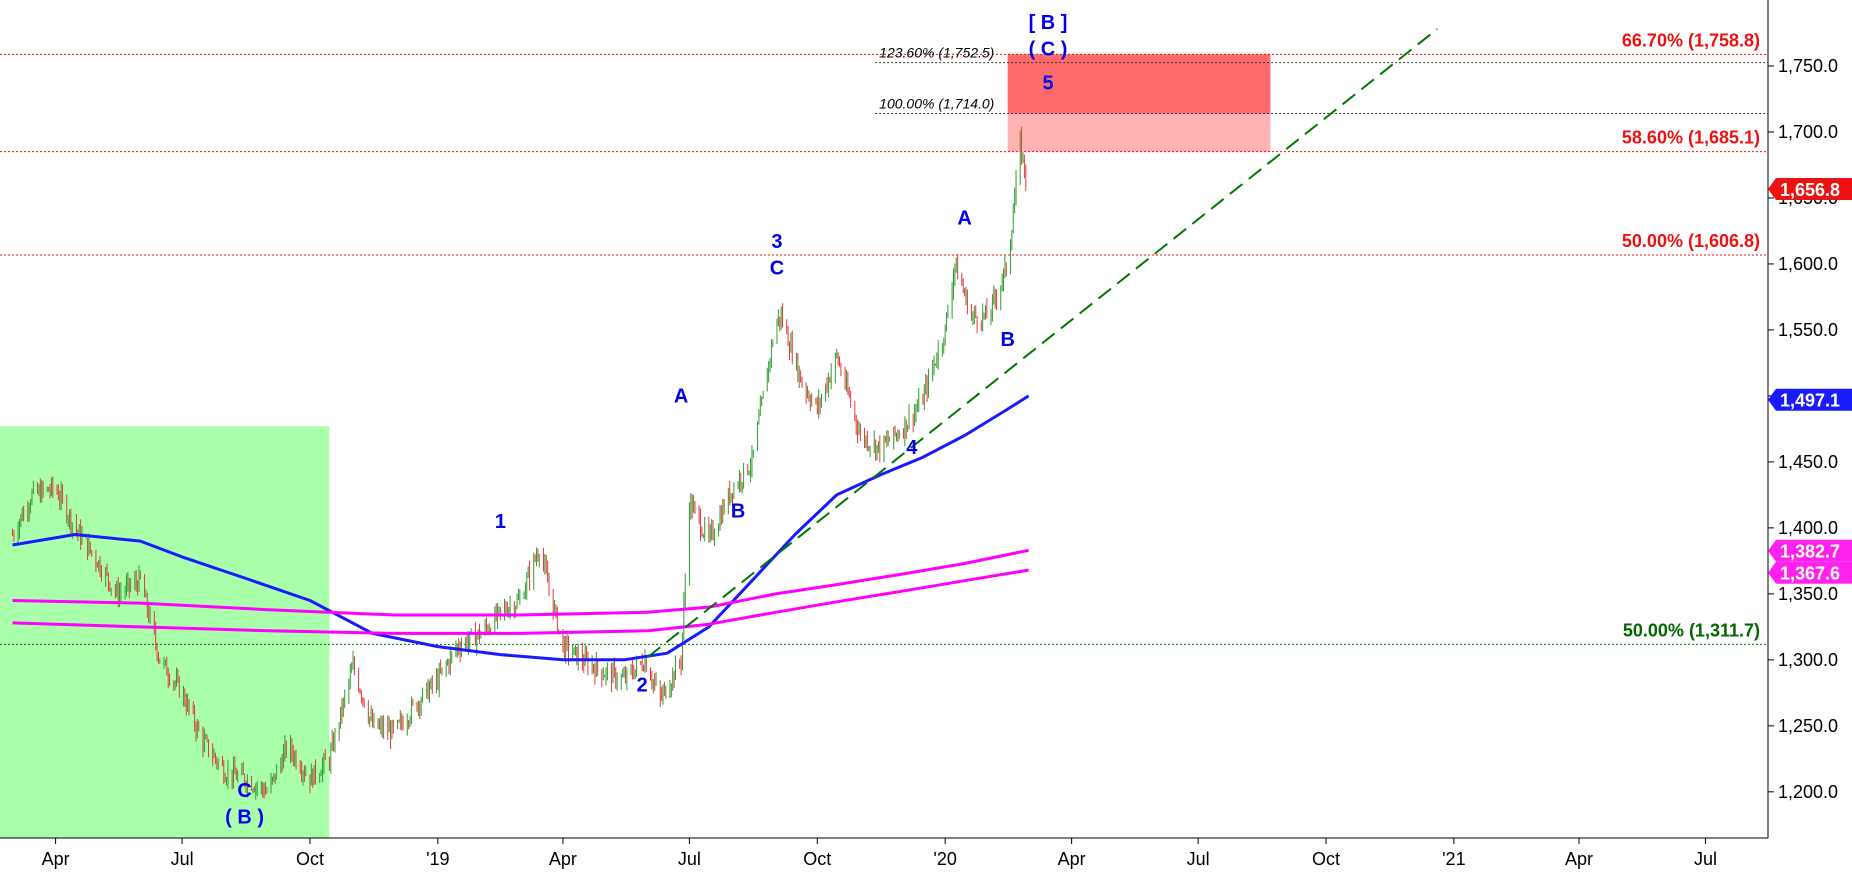 The height and width of the screenshot is (872, 1852). I want to click on x-axis-background, so click(926, 855).